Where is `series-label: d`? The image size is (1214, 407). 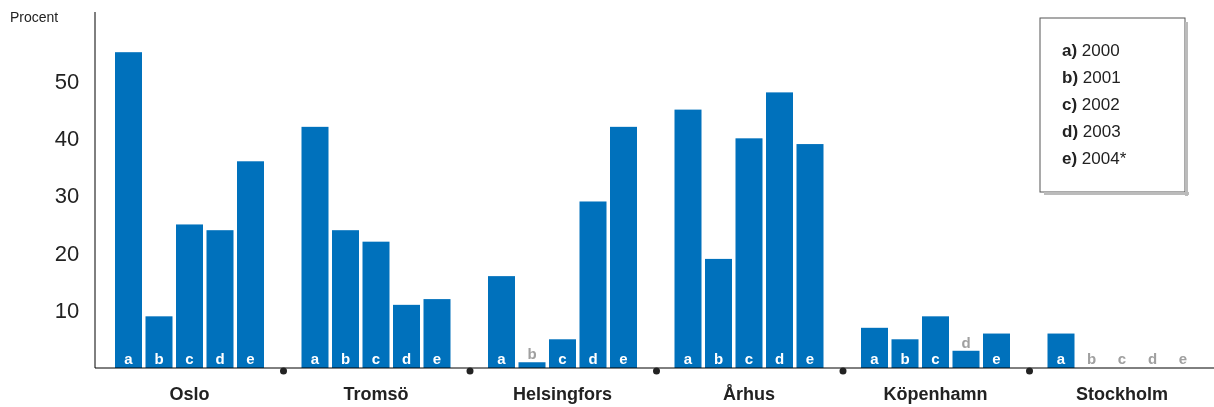
series-label: d is located at coordinates (966, 342).